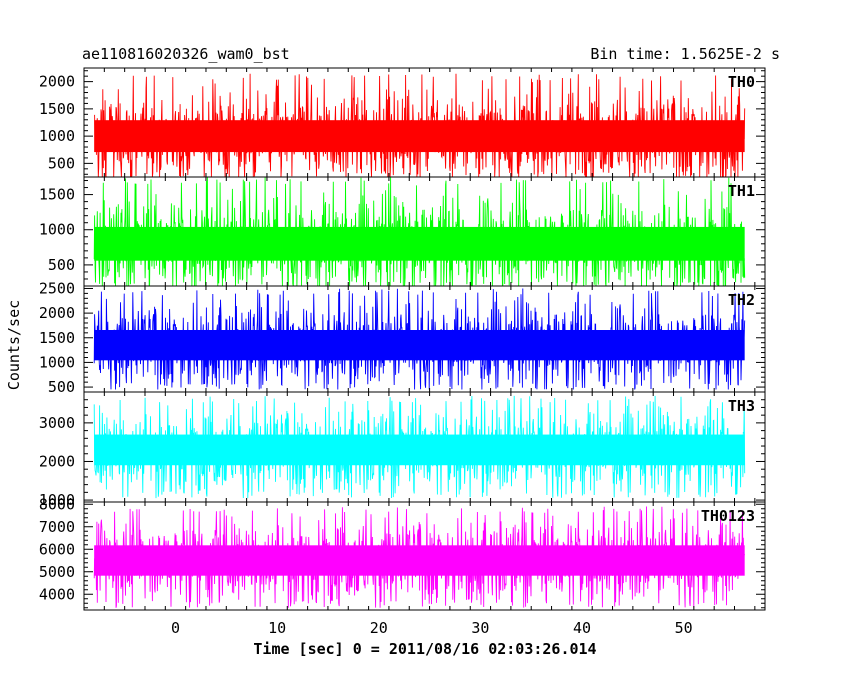 The image size is (850, 680). What do you see at coordinates (175, 628) in the screenshot?
I see `x-tick-label: 0` at bounding box center [175, 628].